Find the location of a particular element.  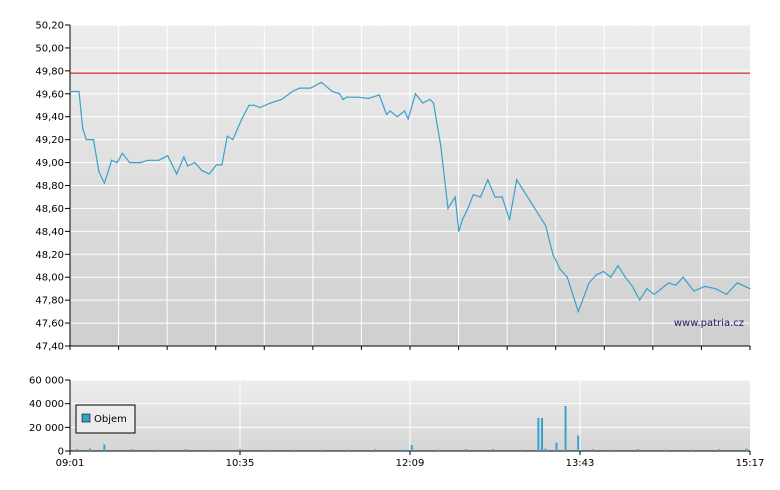

legend-label: Objem is located at coordinates (110, 419).